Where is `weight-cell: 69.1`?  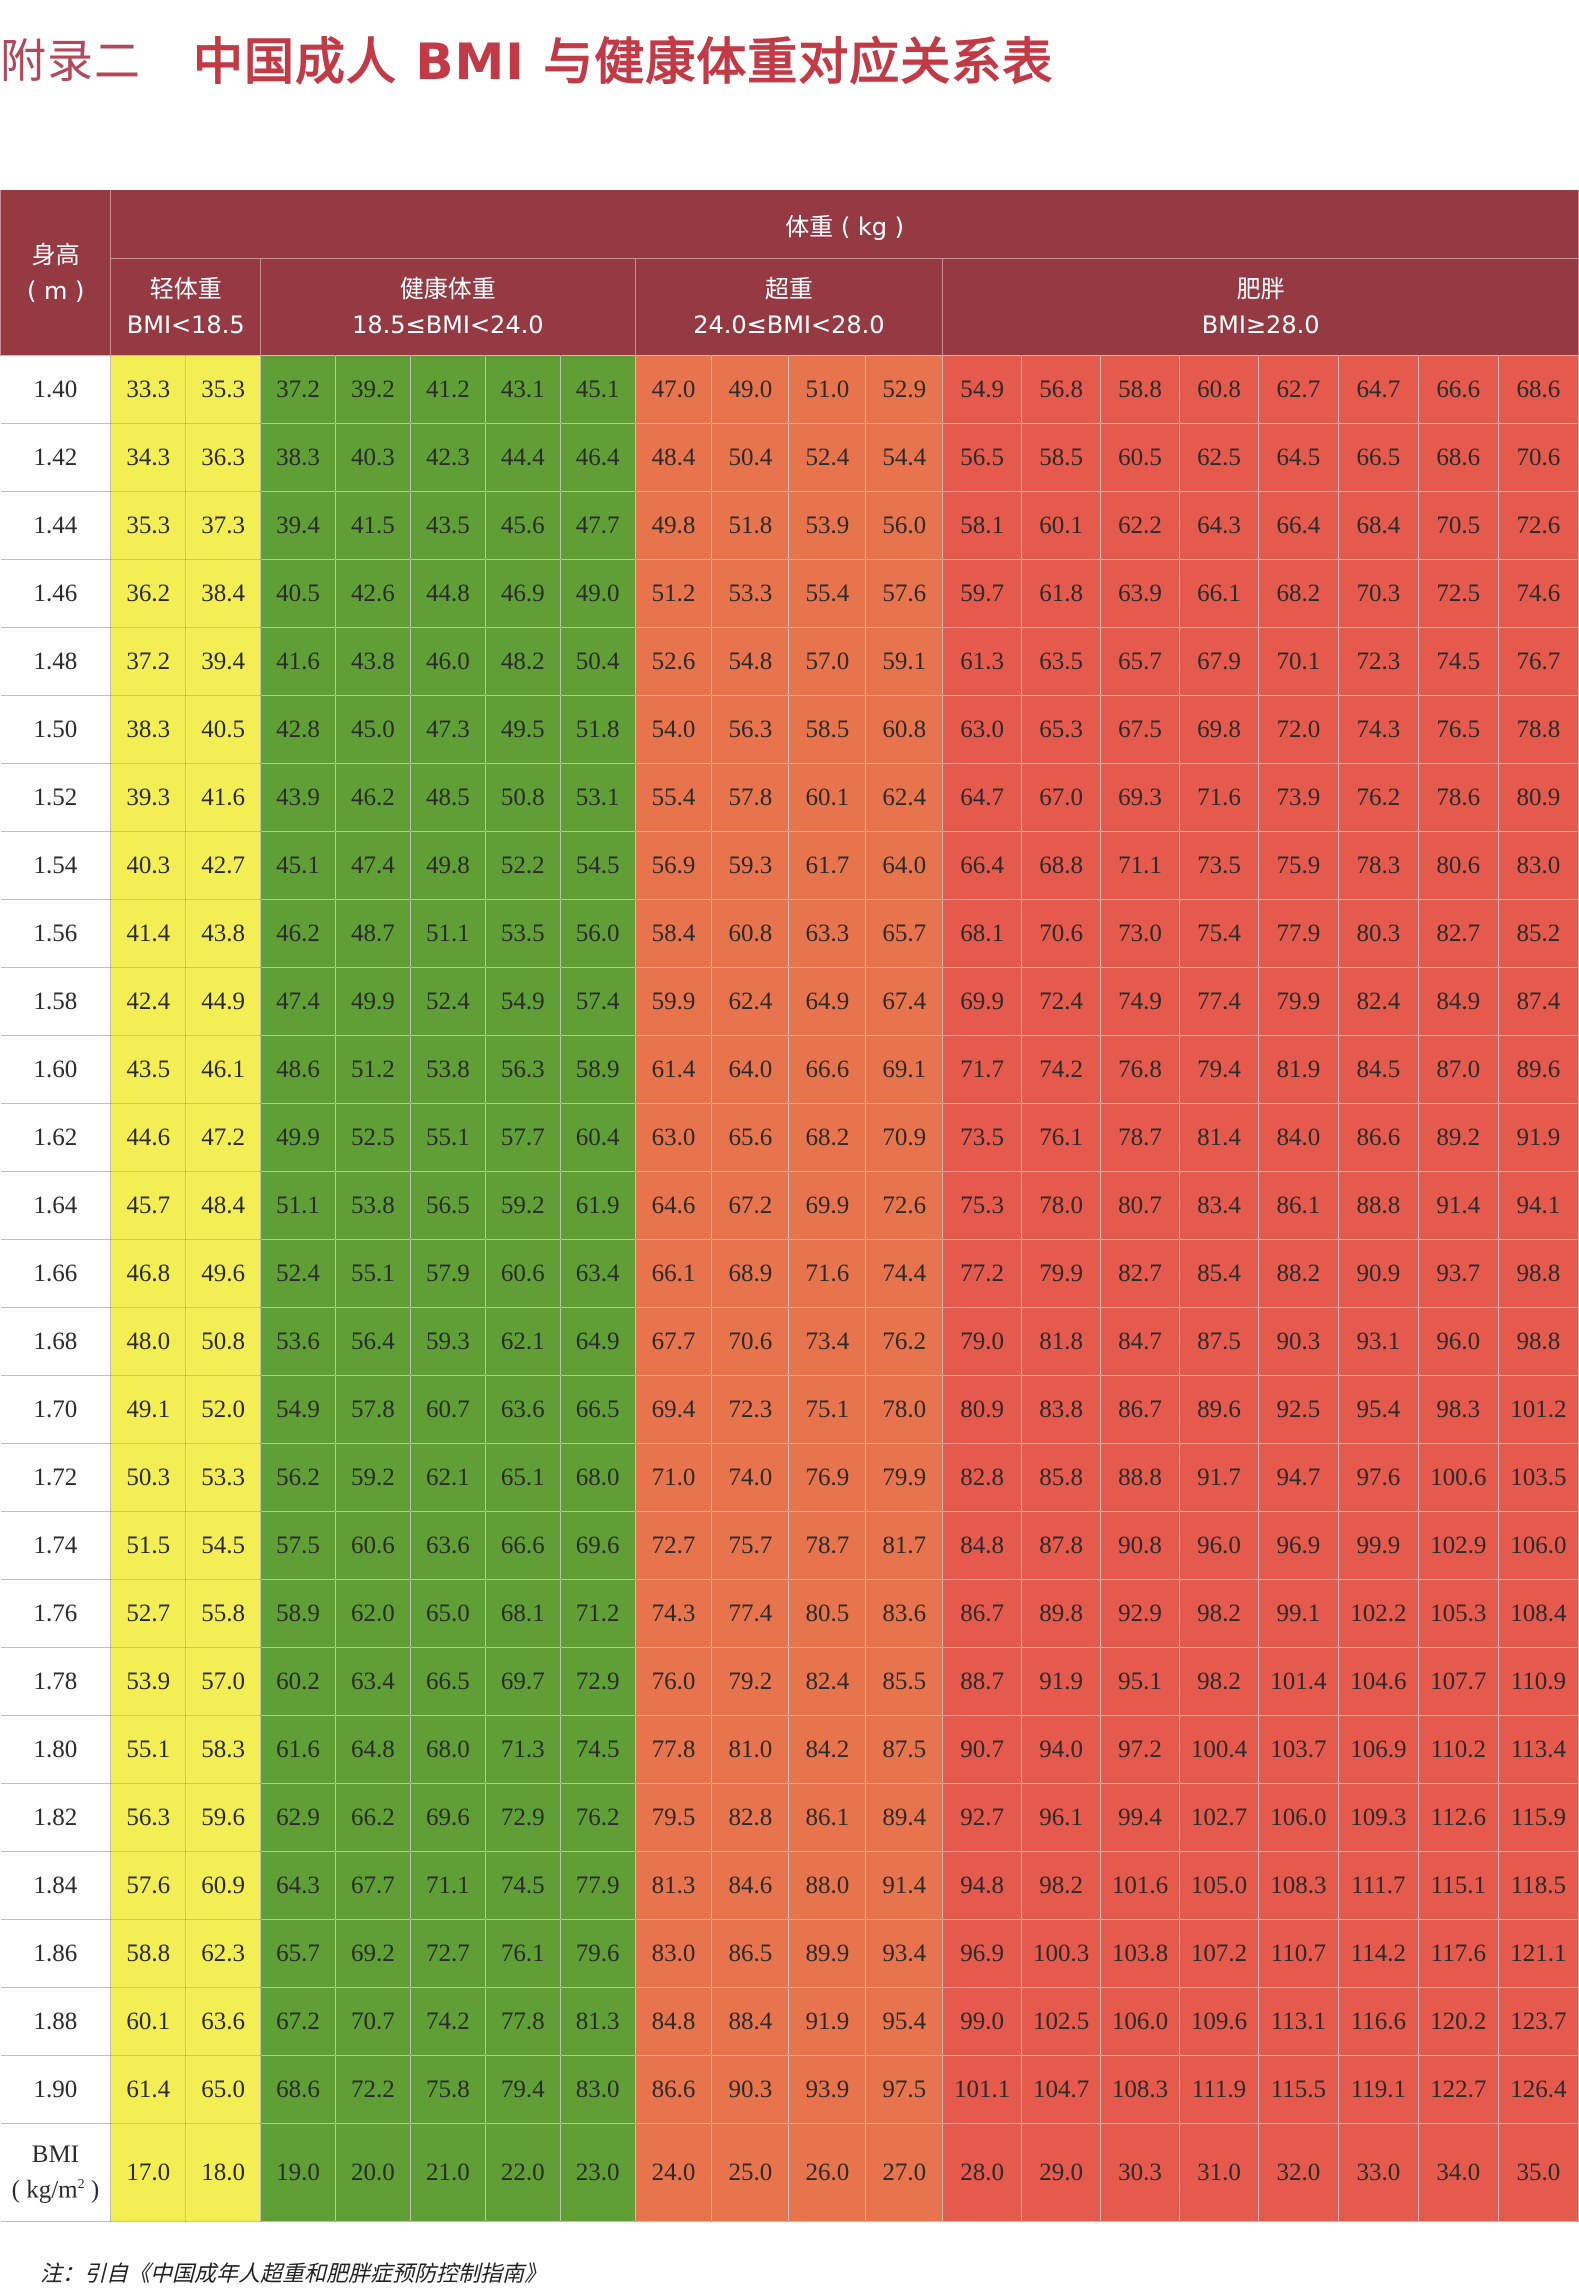 weight-cell: 69.1 is located at coordinates (904, 1069).